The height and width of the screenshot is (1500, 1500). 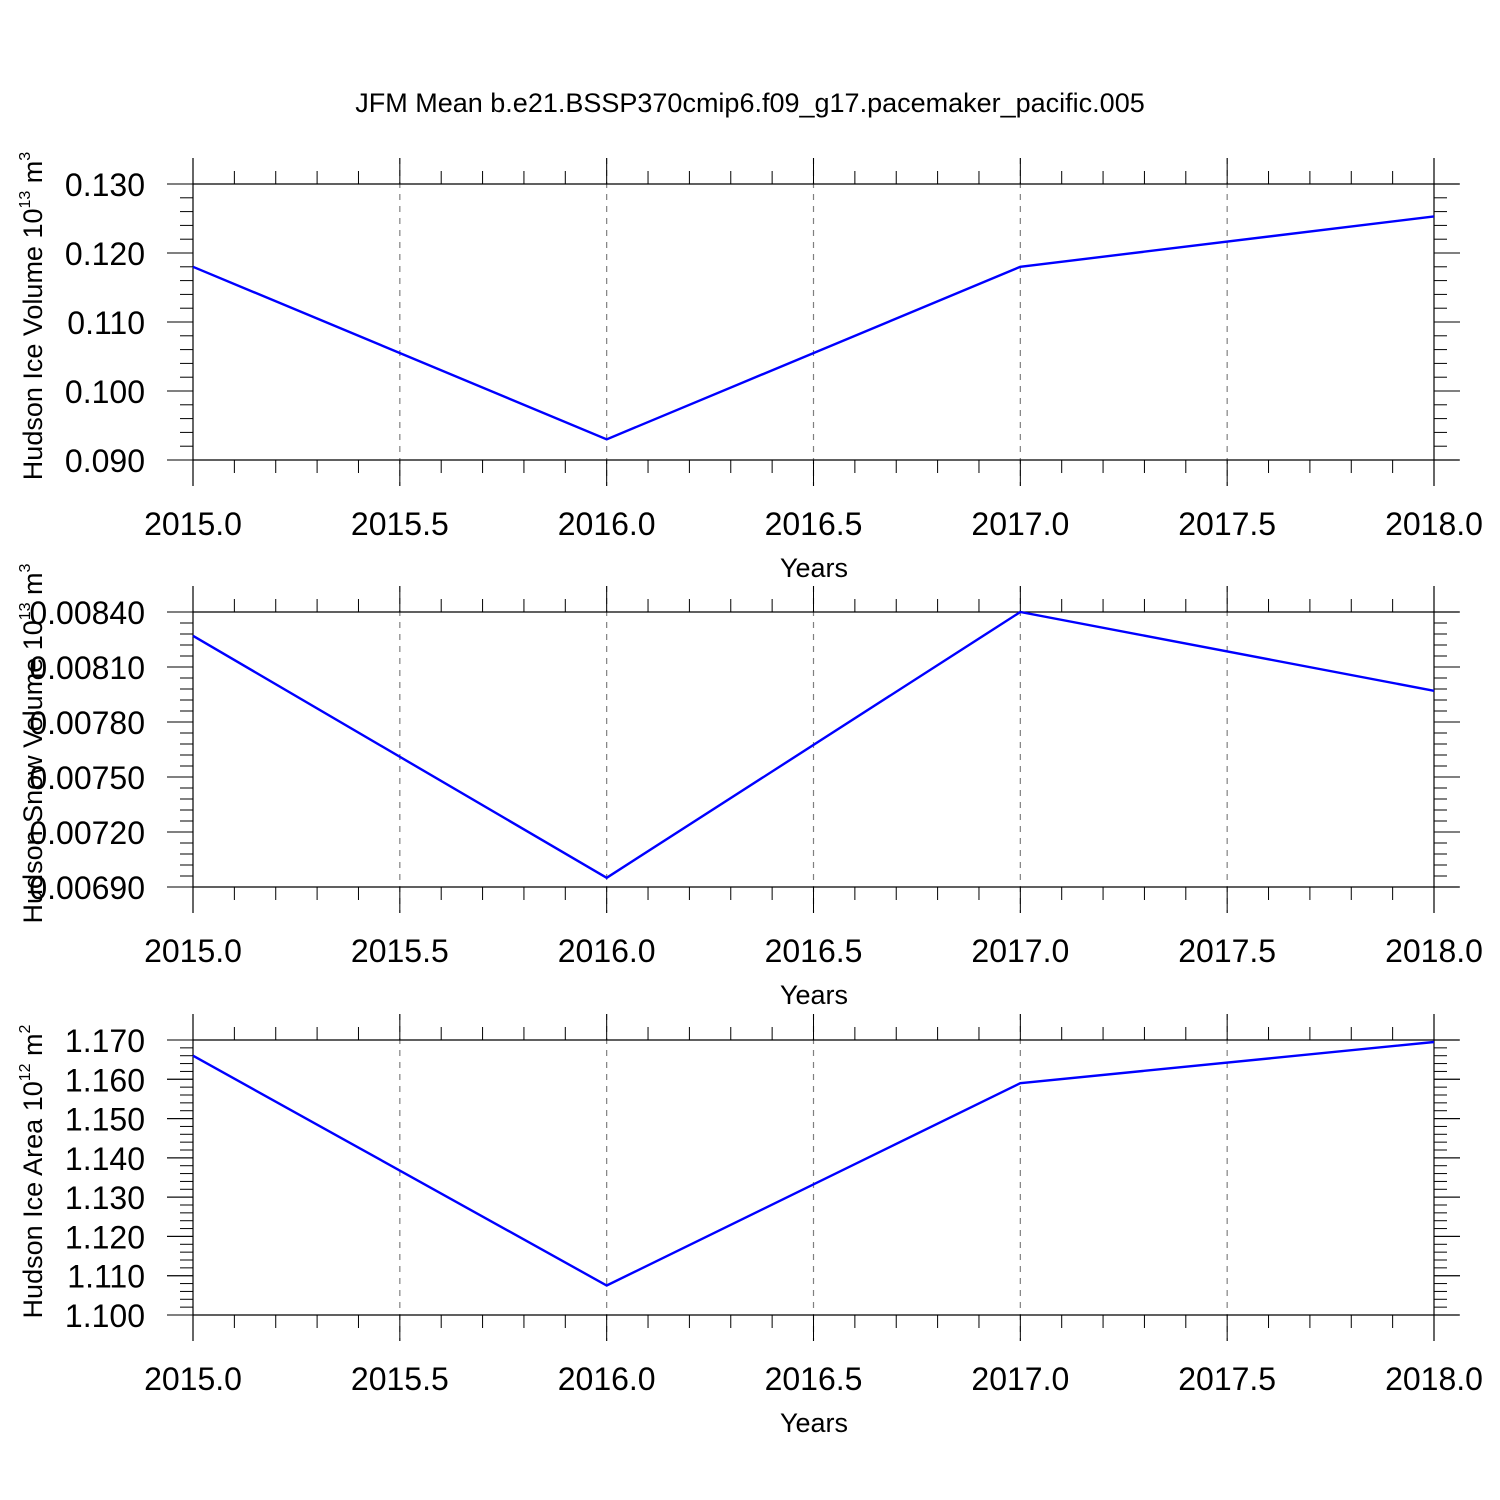 What do you see at coordinates (32, 743) in the screenshot?
I see `y-axis-label: Hudson Snow Volume 1013 m3` at bounding box center [32, 743].